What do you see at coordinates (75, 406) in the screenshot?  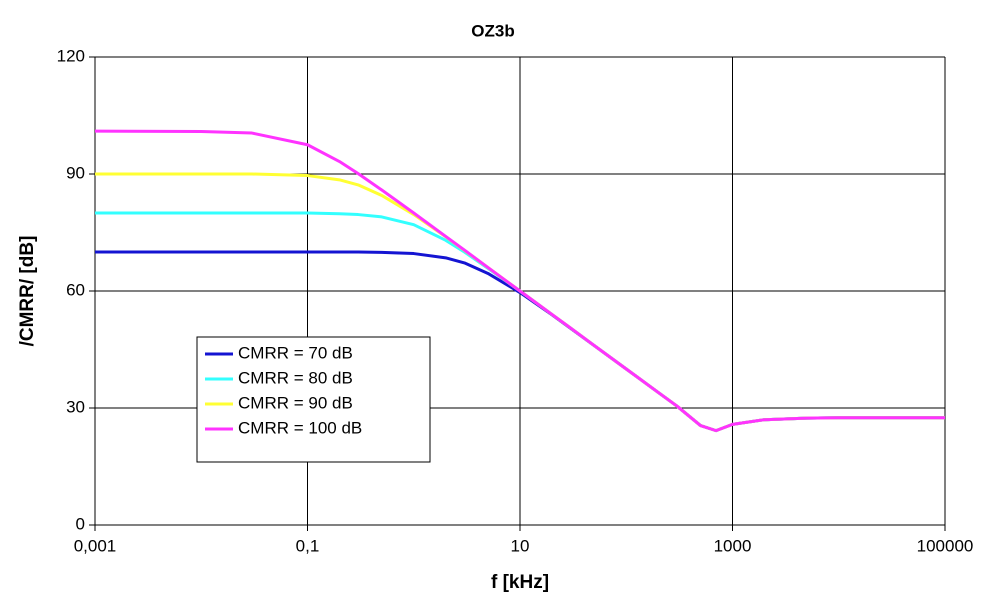 I see `y-tick-label: 30` at bounding box center [75, 406].